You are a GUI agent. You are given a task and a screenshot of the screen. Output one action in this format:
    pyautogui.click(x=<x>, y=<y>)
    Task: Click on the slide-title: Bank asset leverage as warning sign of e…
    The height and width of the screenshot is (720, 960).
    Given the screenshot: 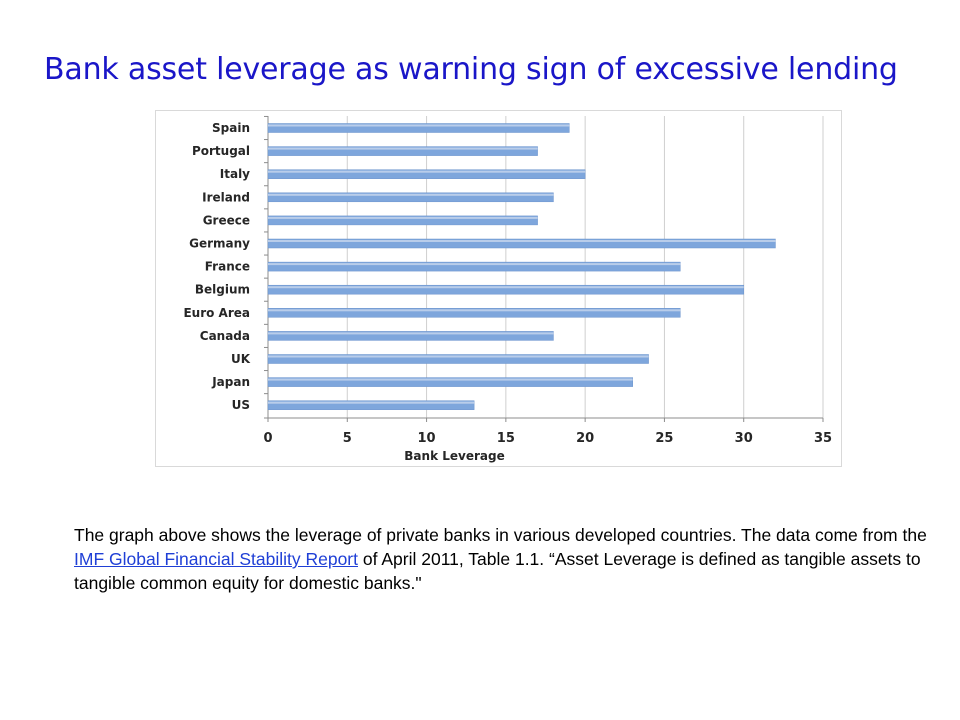 What is the action you would take?
    pyautogui.click(x=471, y=69)
    